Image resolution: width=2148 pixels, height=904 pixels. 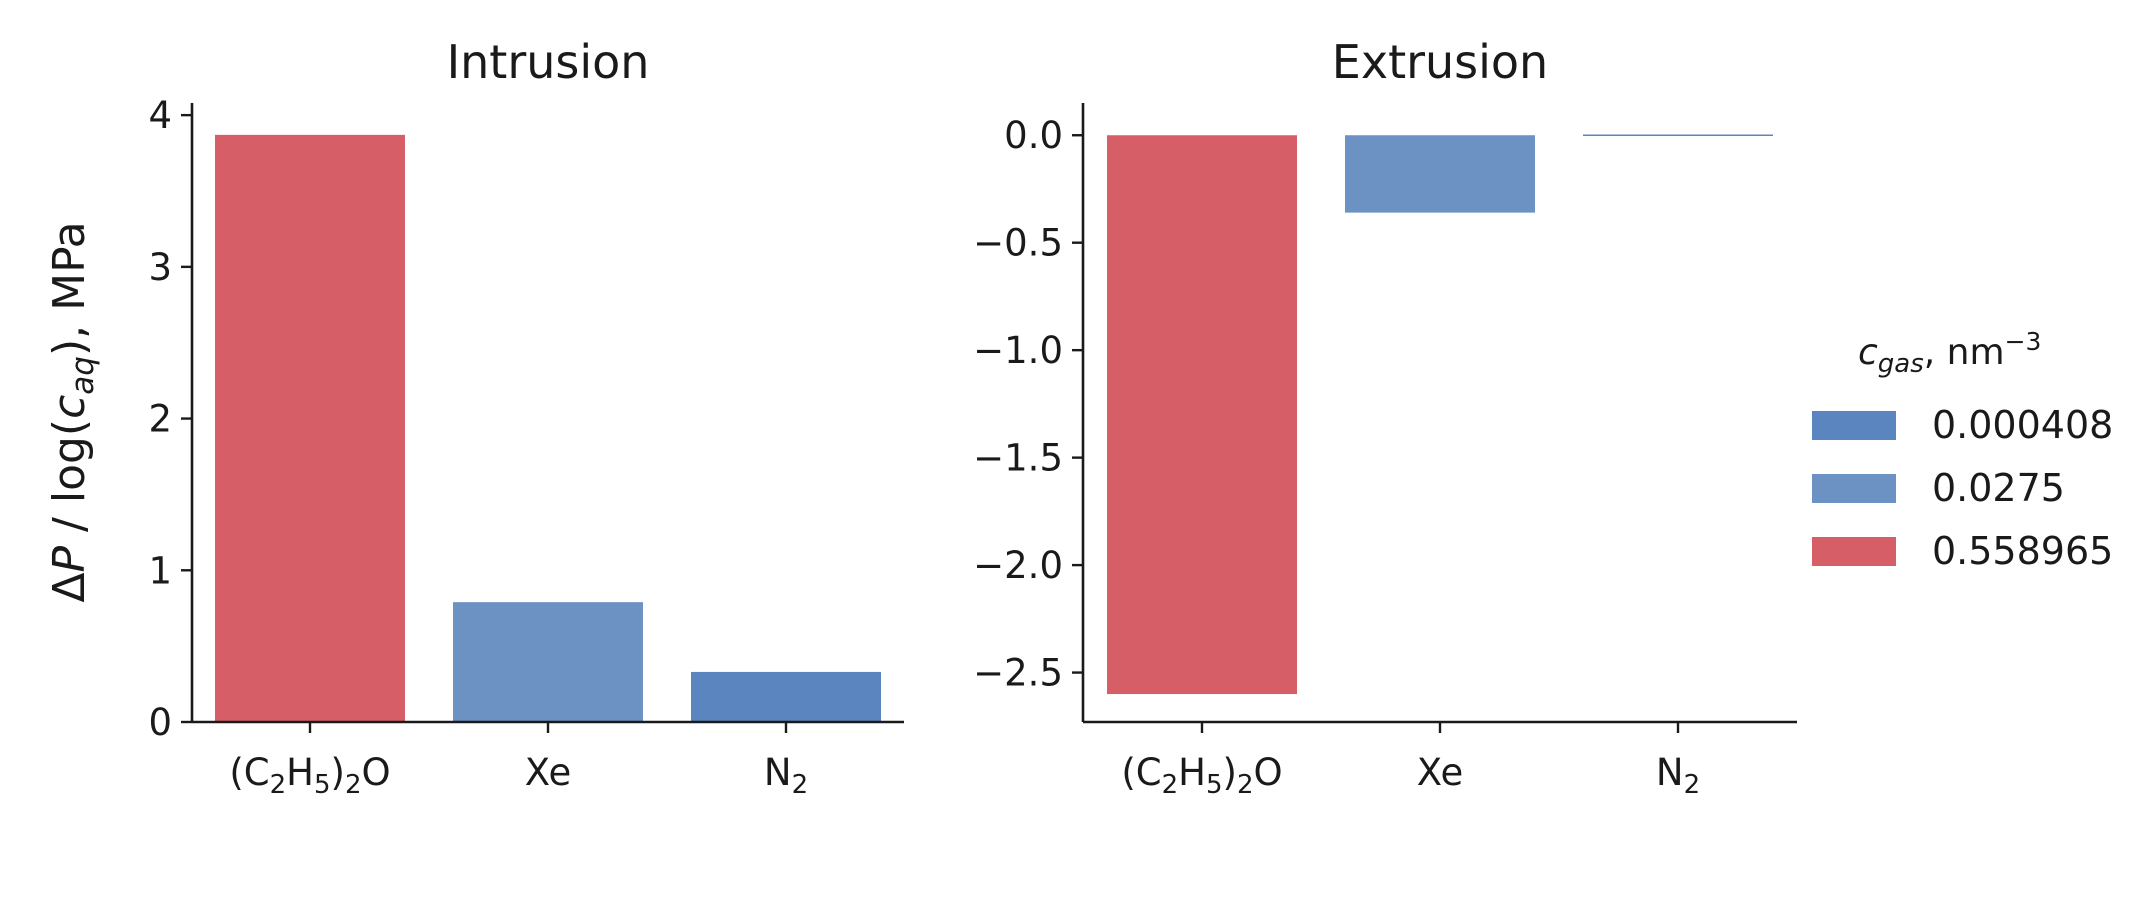 What do you see at coordinates (1033, 135) in the screenshot?
I see `y-tick-label: 0.0` at bounding box center [1033, 135].